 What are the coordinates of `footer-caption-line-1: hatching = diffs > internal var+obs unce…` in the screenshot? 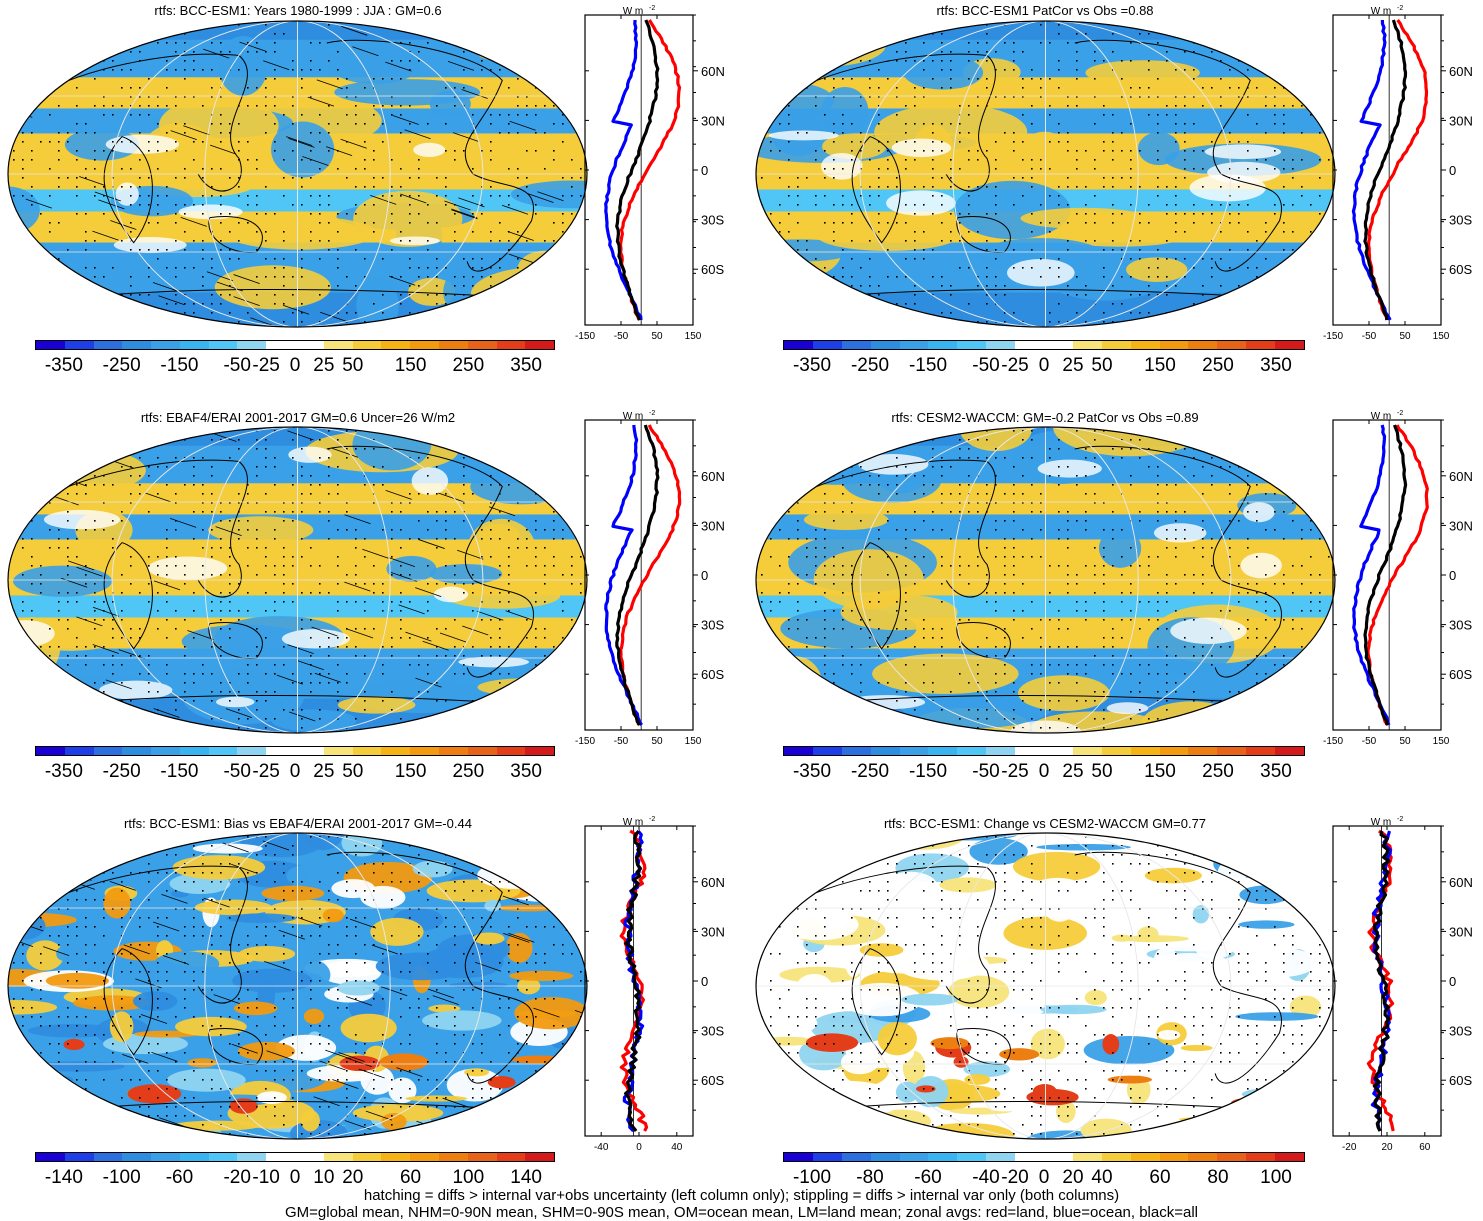 It's located at (741, 1195).